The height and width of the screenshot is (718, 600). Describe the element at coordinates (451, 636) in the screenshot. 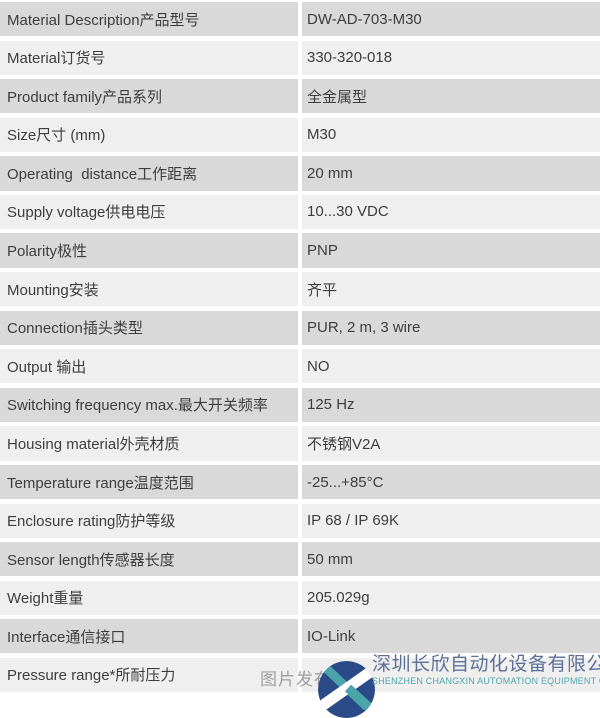

I see `spec-value-cell: IO-Link` at that location.